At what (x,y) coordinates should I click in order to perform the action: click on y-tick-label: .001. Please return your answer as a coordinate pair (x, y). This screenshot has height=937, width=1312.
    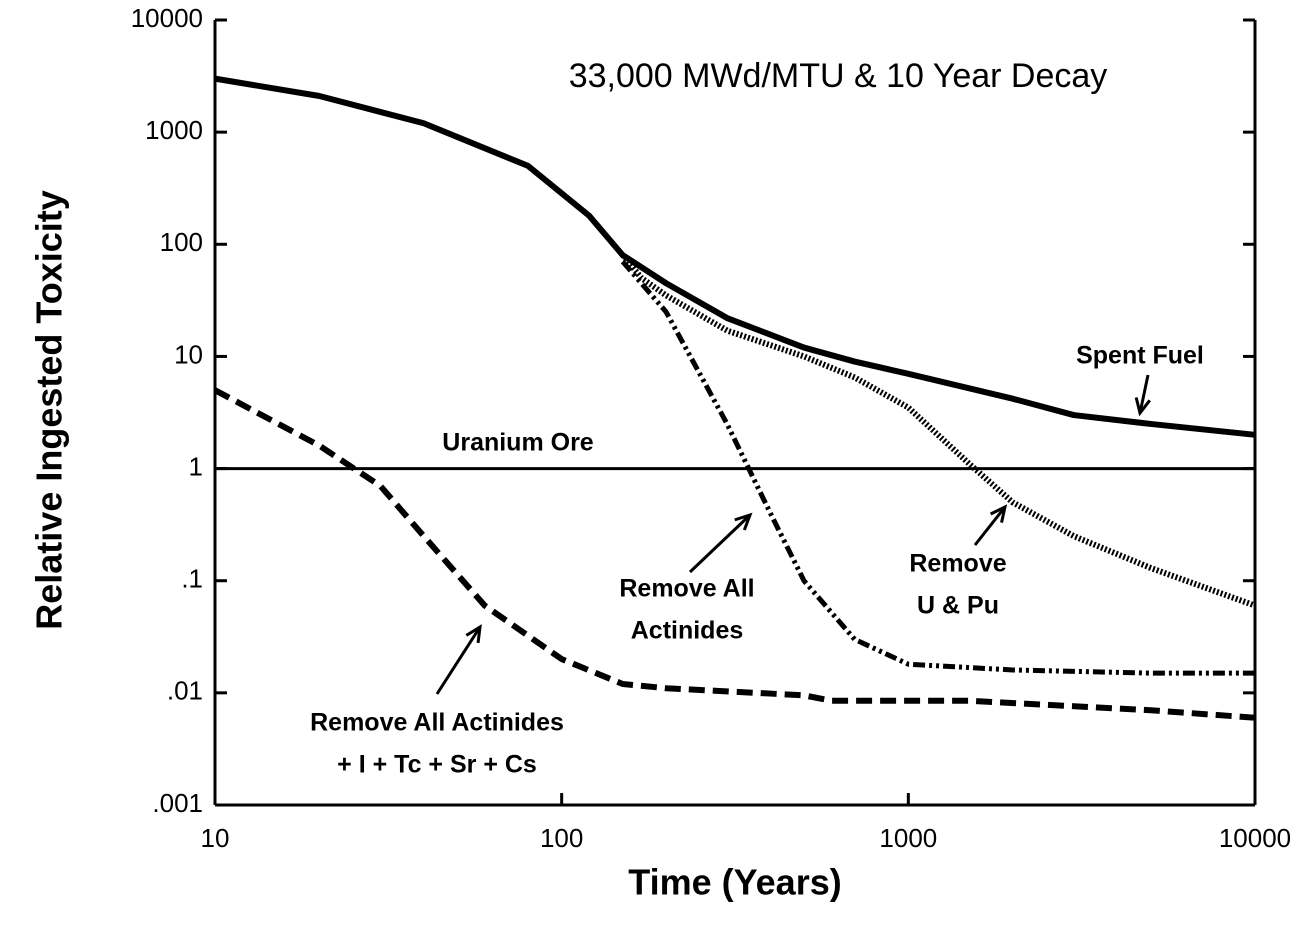
    Looking at the image, I should click on (177, 803).